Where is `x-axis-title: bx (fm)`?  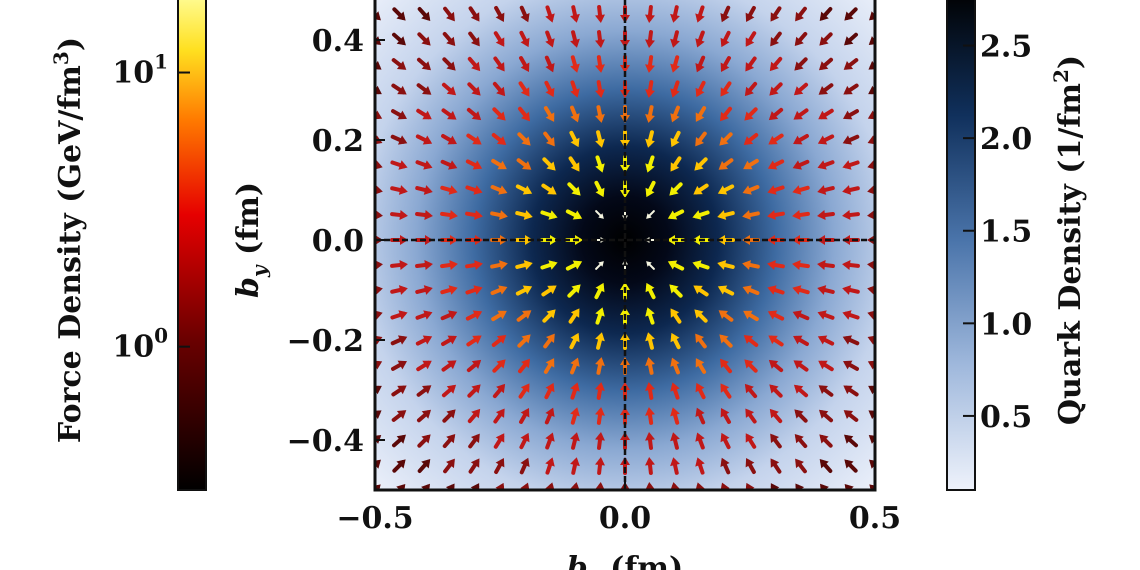
x-axis-title: bx (fm) is located at coordinates (625, 560).